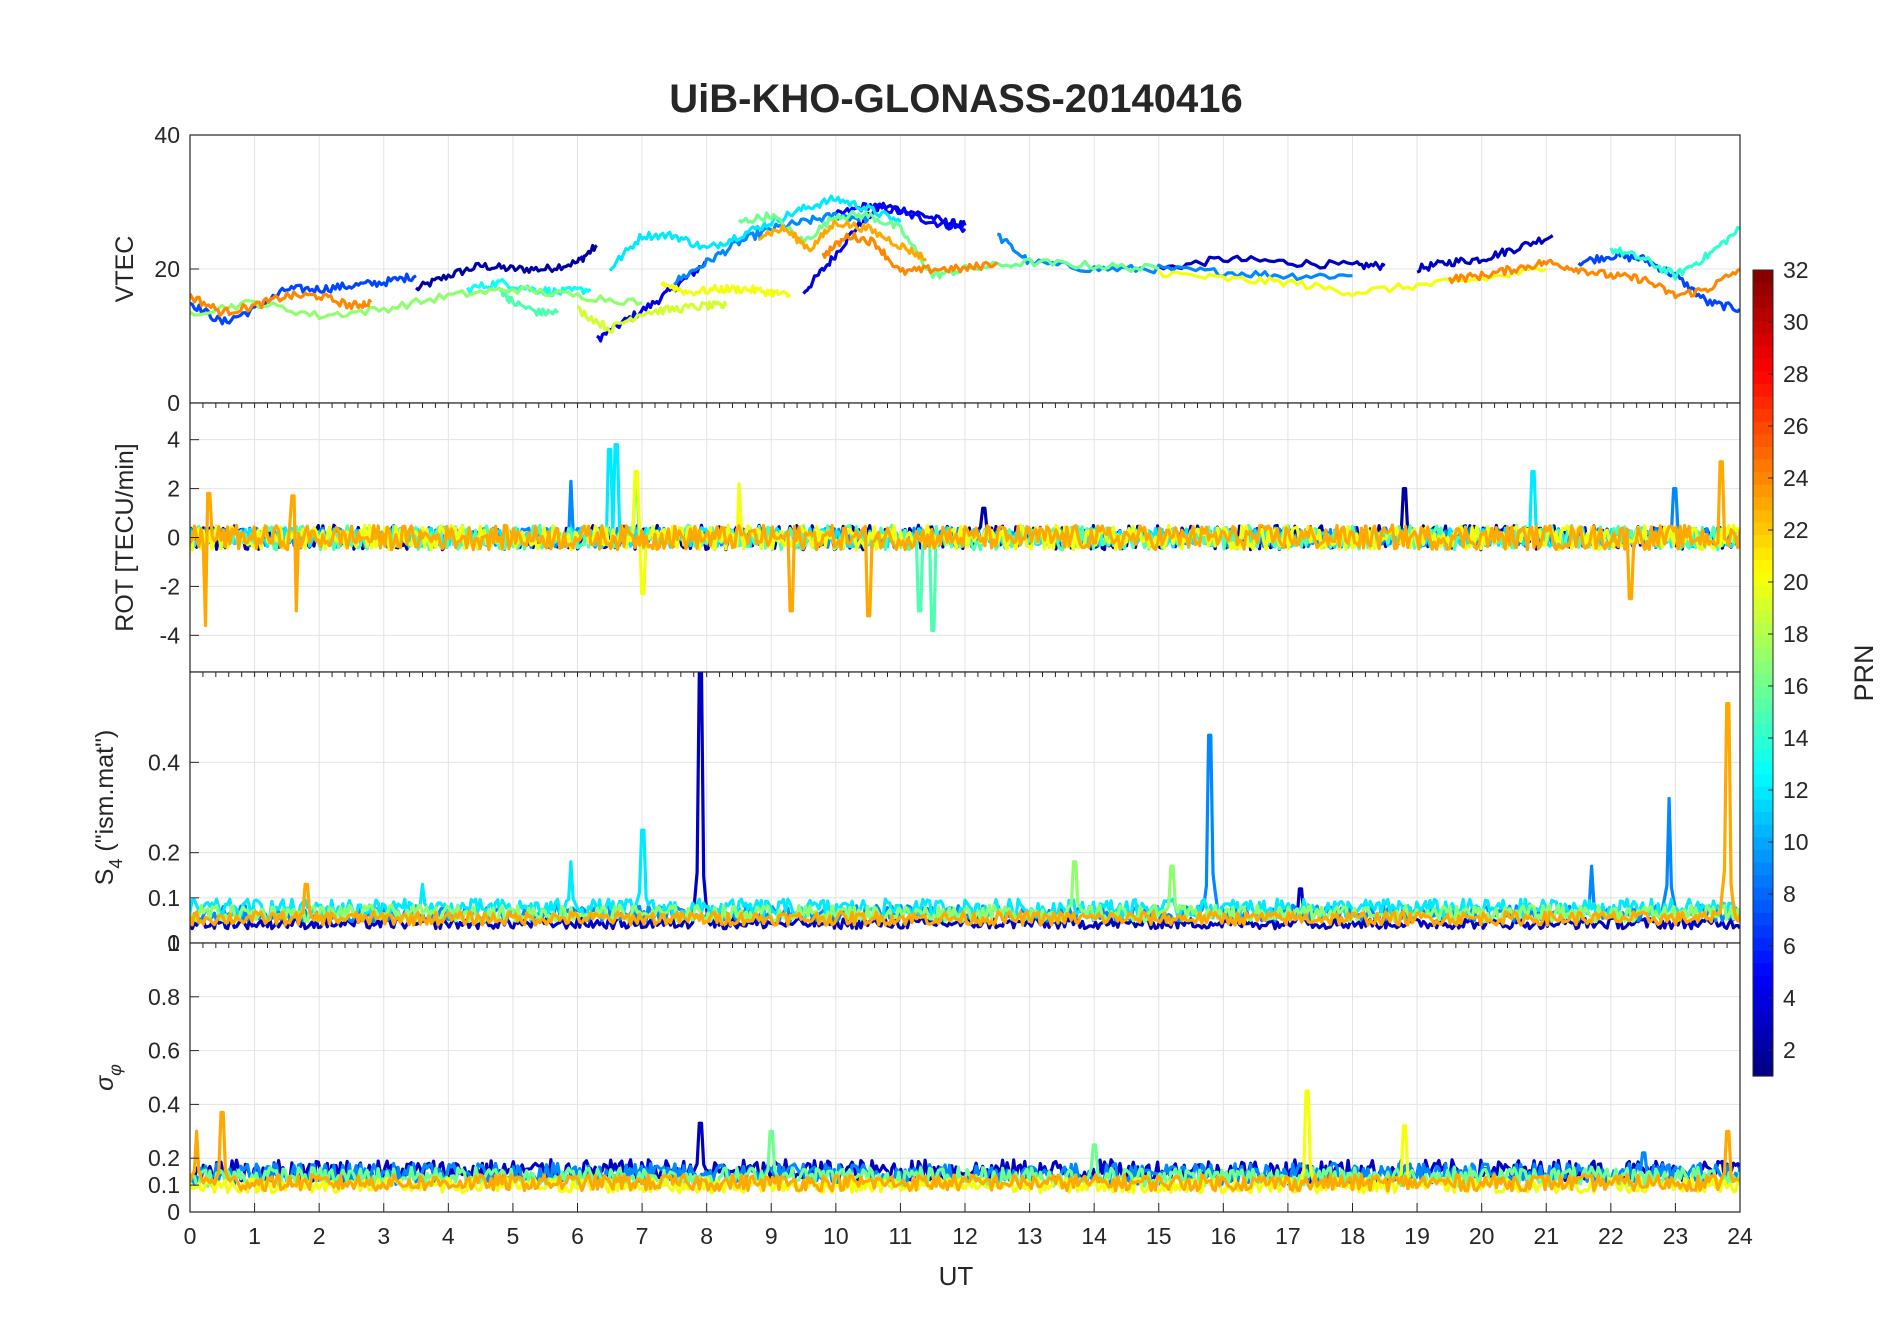 Image resolution: width=1902 pixels, height=1330 pixels. Describe the element at coordinates (173, 440) in the screenshot. I see `y-tick-label: 4` at that location.